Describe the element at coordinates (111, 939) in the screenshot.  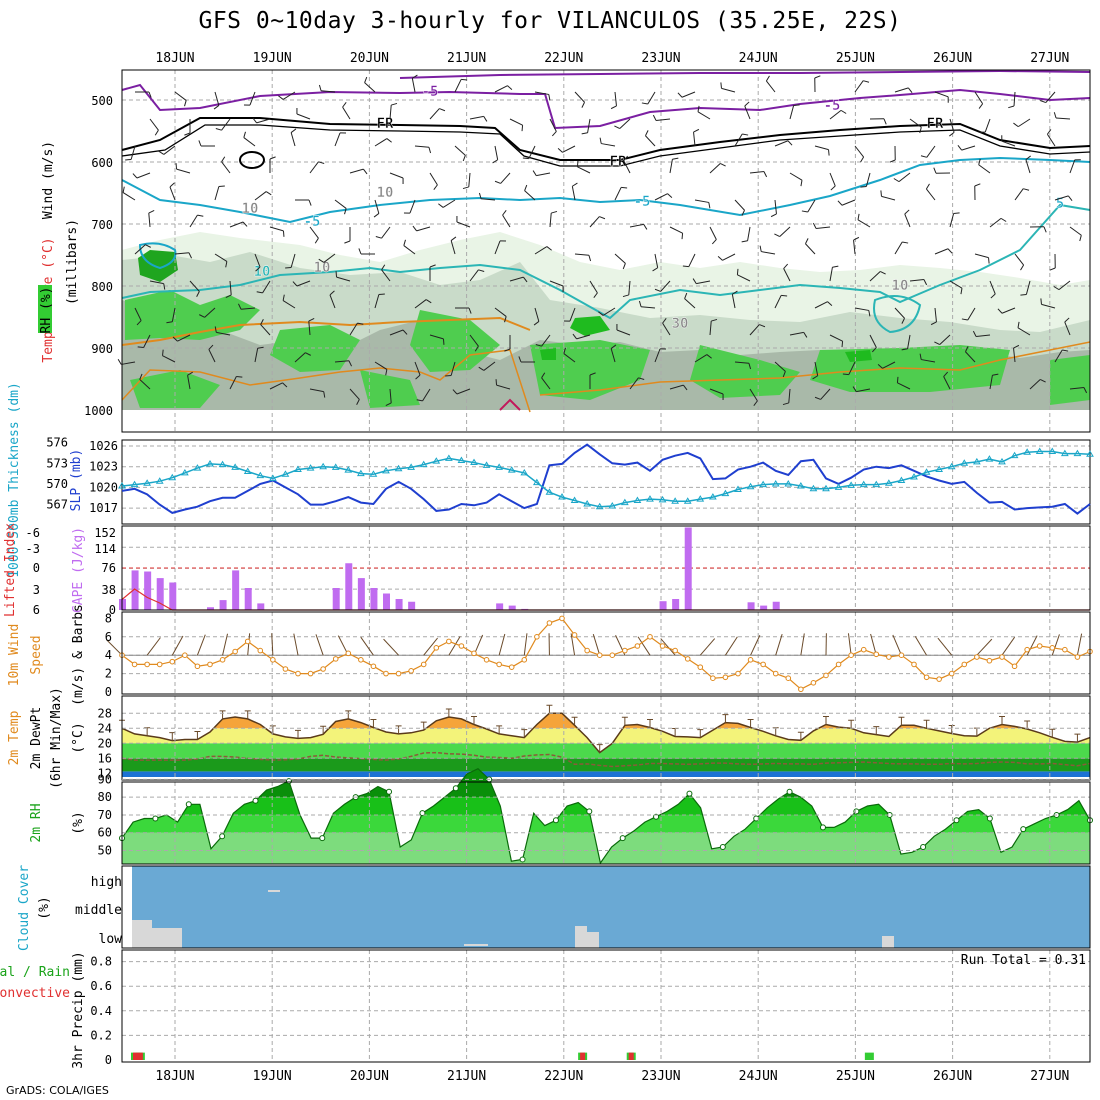
I see `cloud-level-label: low` at that location.